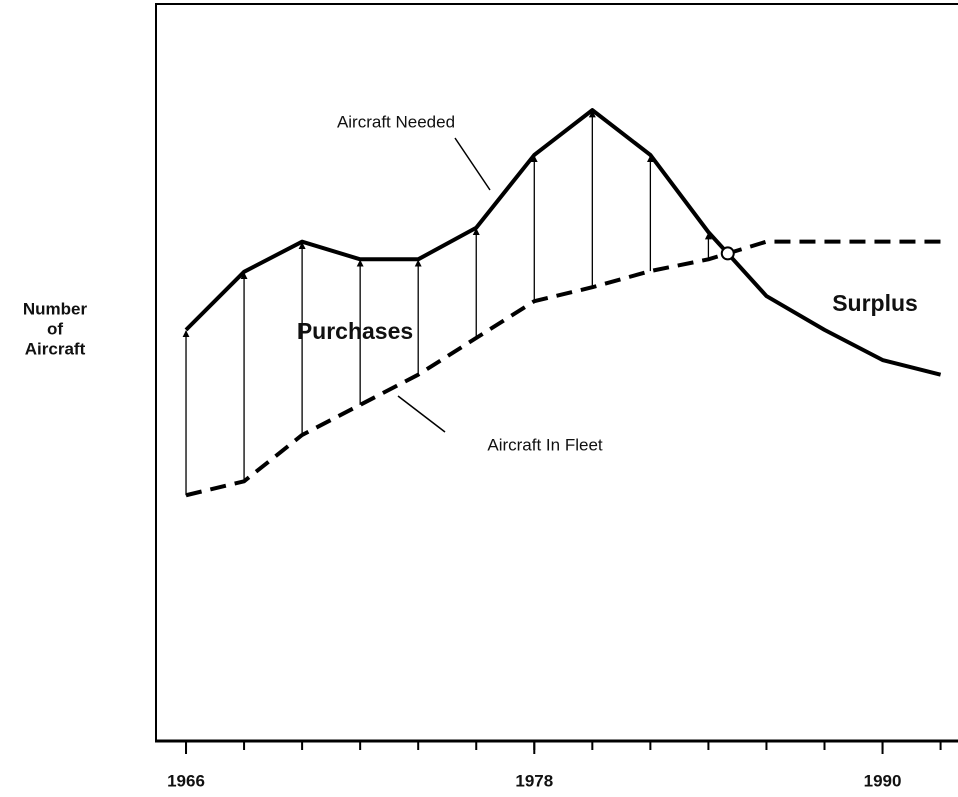  What do you see at coordinates (545, 444) in the screenshot?
I see `series-label: Aircraft In Fleet` at bounding box center [545, 444].